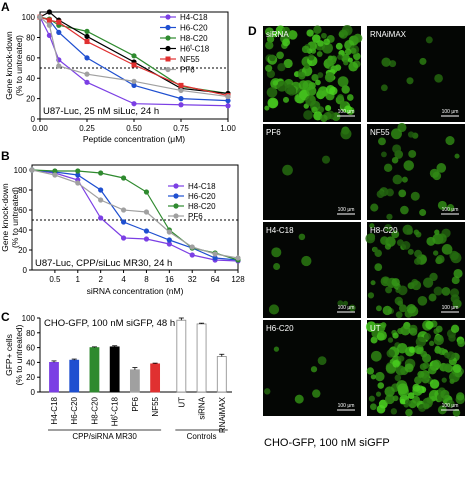  Describe the element at coordinates (10, 217) in the screenshot. I see `panel-b-ylabel: Gene knock-down(% to untreated)` at that location.